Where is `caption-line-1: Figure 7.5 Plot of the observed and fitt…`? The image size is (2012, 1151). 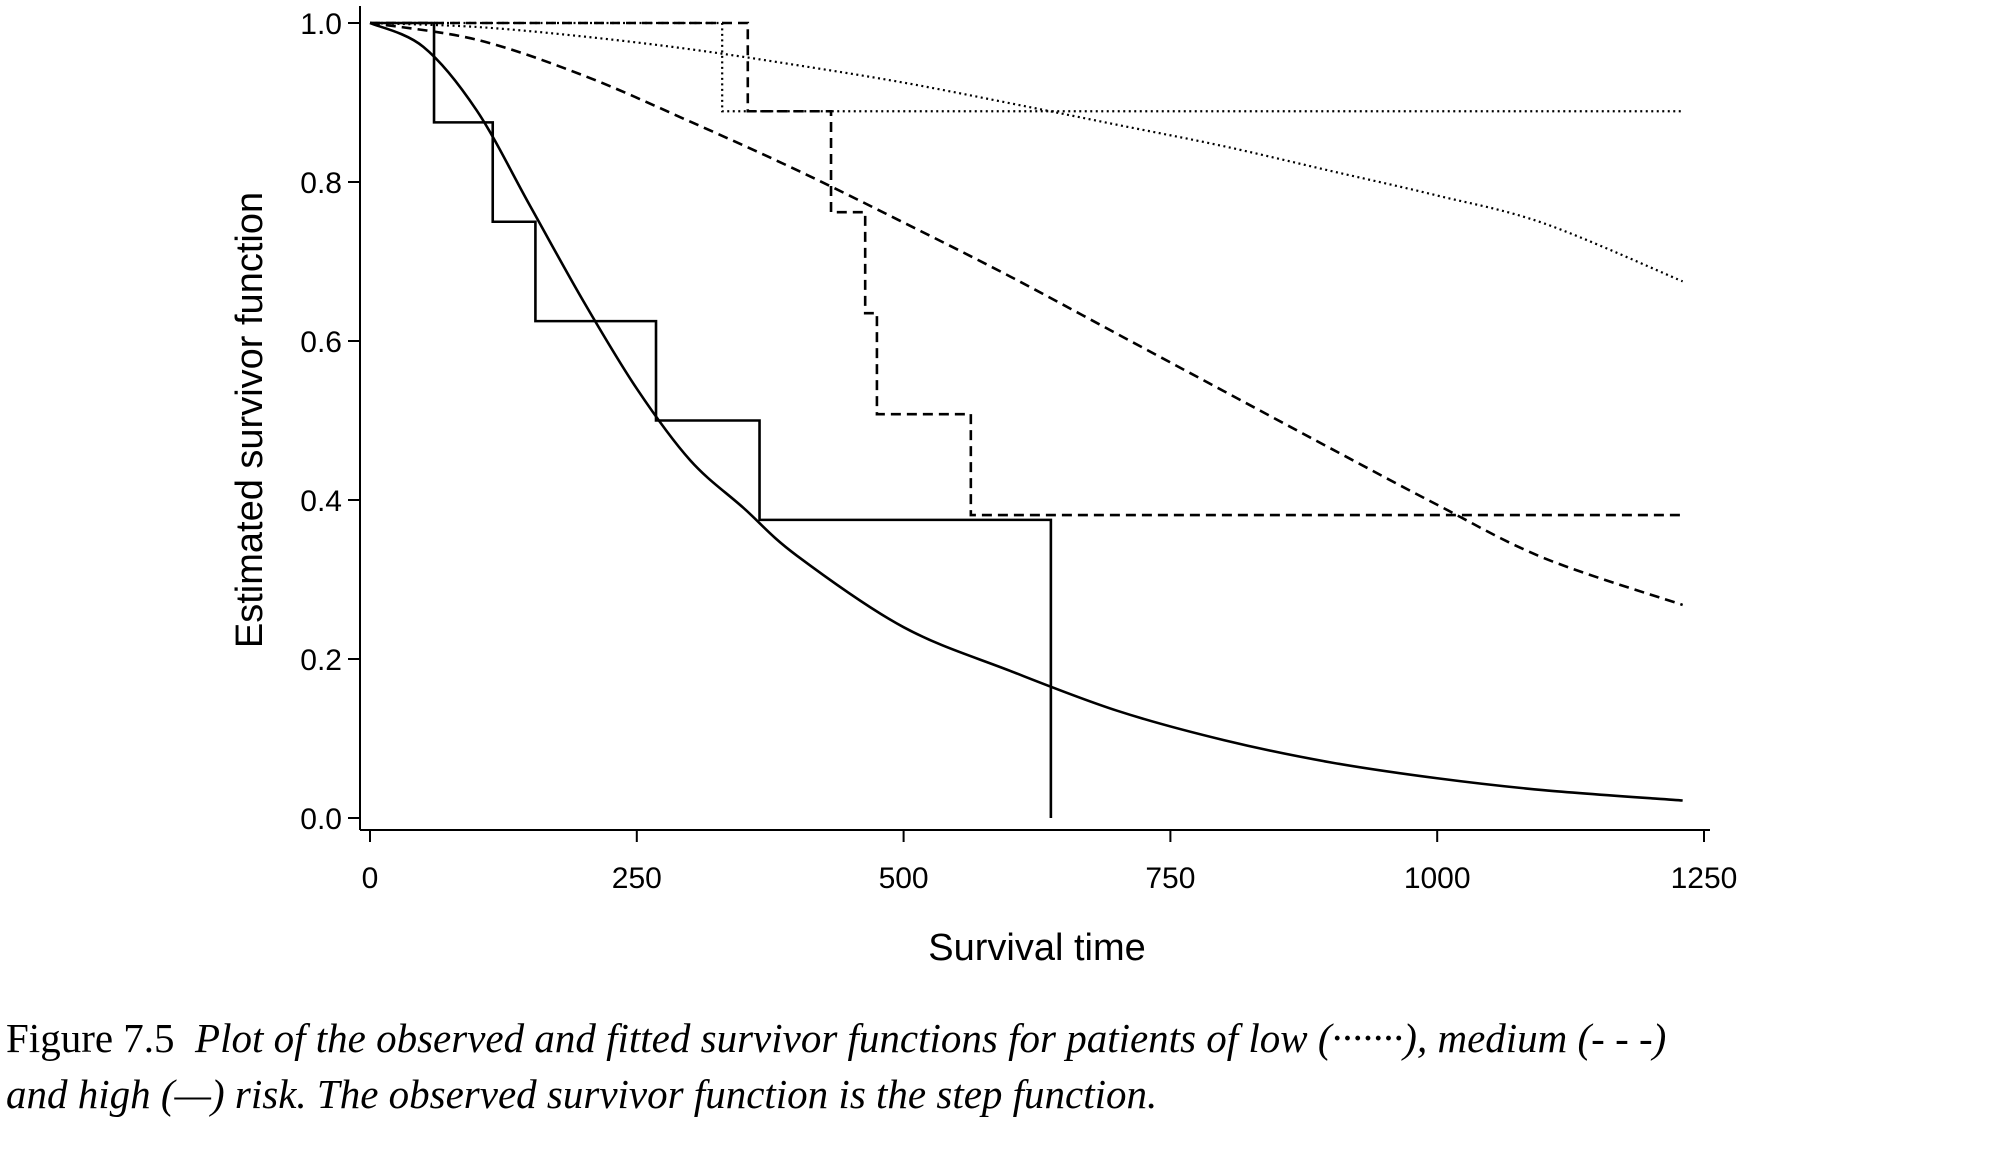
caption-line-1: Figure 7.5 Plot of the observed and fitt… is located at coordinates (1006, 1038).